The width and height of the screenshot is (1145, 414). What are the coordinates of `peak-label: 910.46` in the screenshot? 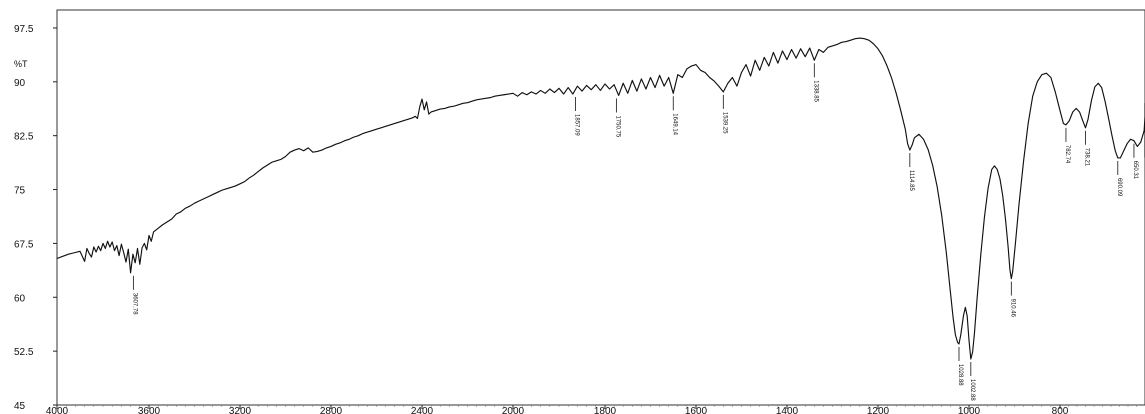 It's located at (1012, 308).